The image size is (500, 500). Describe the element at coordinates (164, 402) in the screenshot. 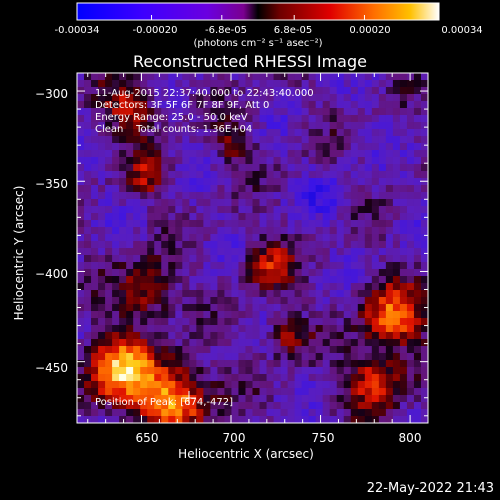

I see `peak-position-annotation: Position of Peak: [674,-472]` at that location.